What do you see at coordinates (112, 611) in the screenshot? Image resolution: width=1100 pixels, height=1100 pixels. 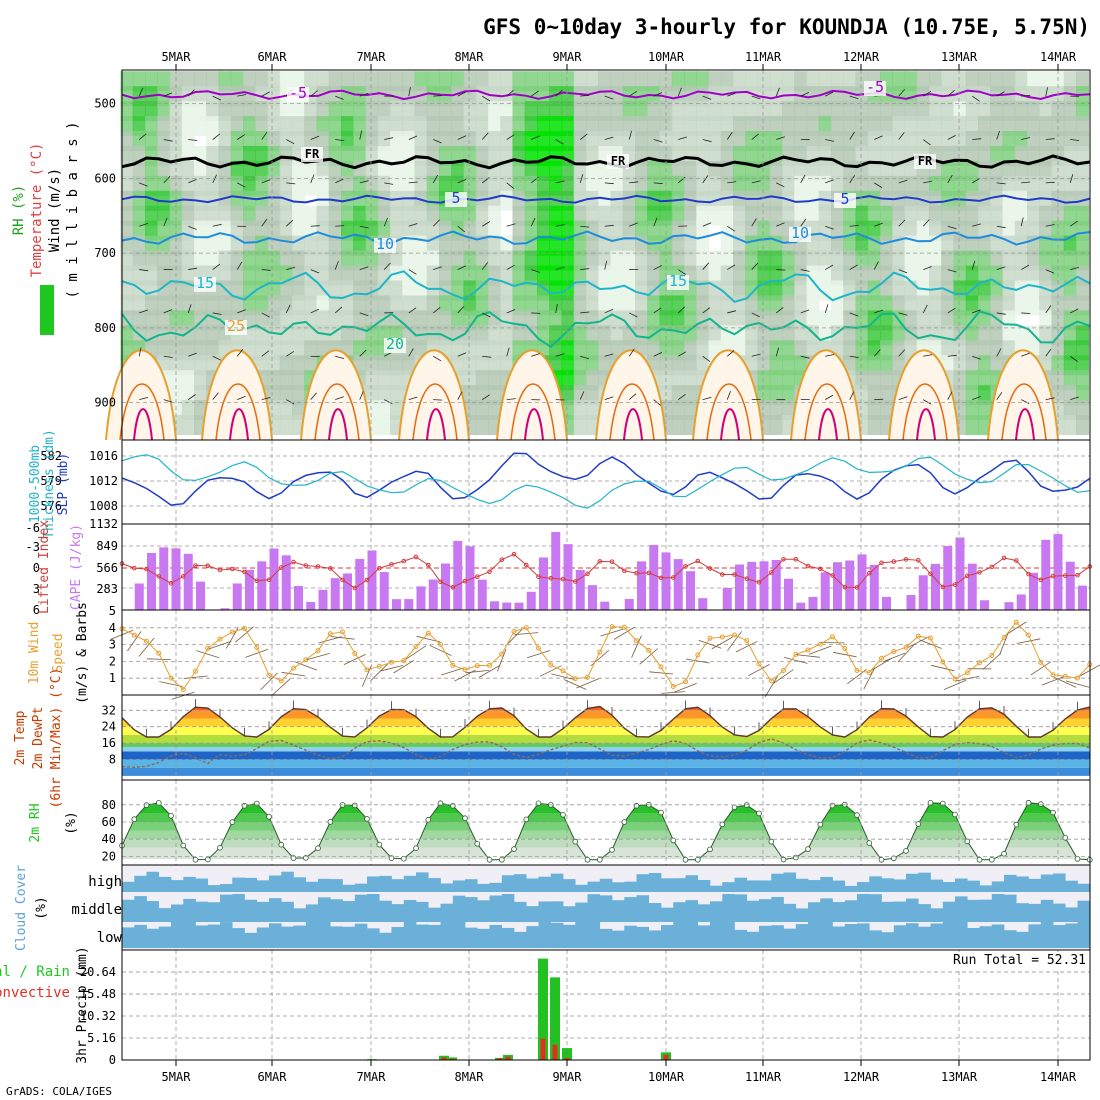 I see `tick-label: 5` at bounding box center [112, 611].